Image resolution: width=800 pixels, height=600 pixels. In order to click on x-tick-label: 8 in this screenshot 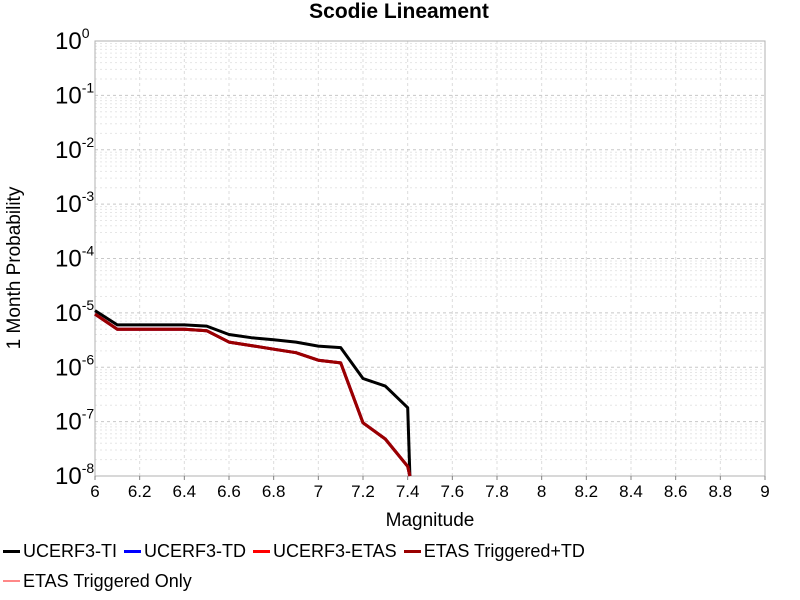, I will do `click(541, 491)`.